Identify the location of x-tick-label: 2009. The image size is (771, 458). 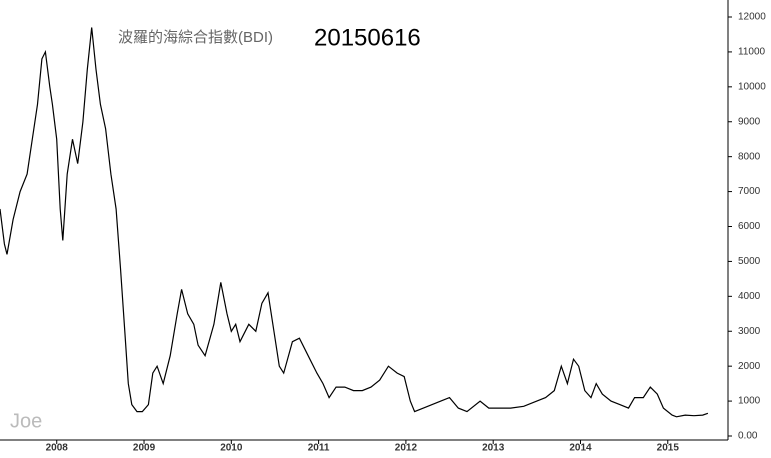
(144, 448).